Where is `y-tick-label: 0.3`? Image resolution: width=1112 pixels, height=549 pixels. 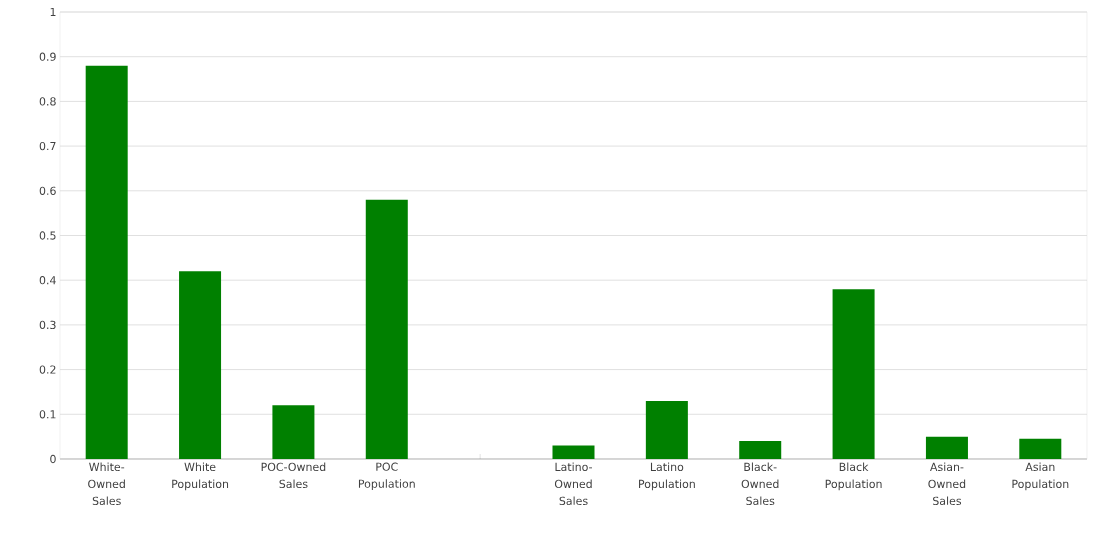 y-tick-label: 0.3 is located at coordinates (47, 325).